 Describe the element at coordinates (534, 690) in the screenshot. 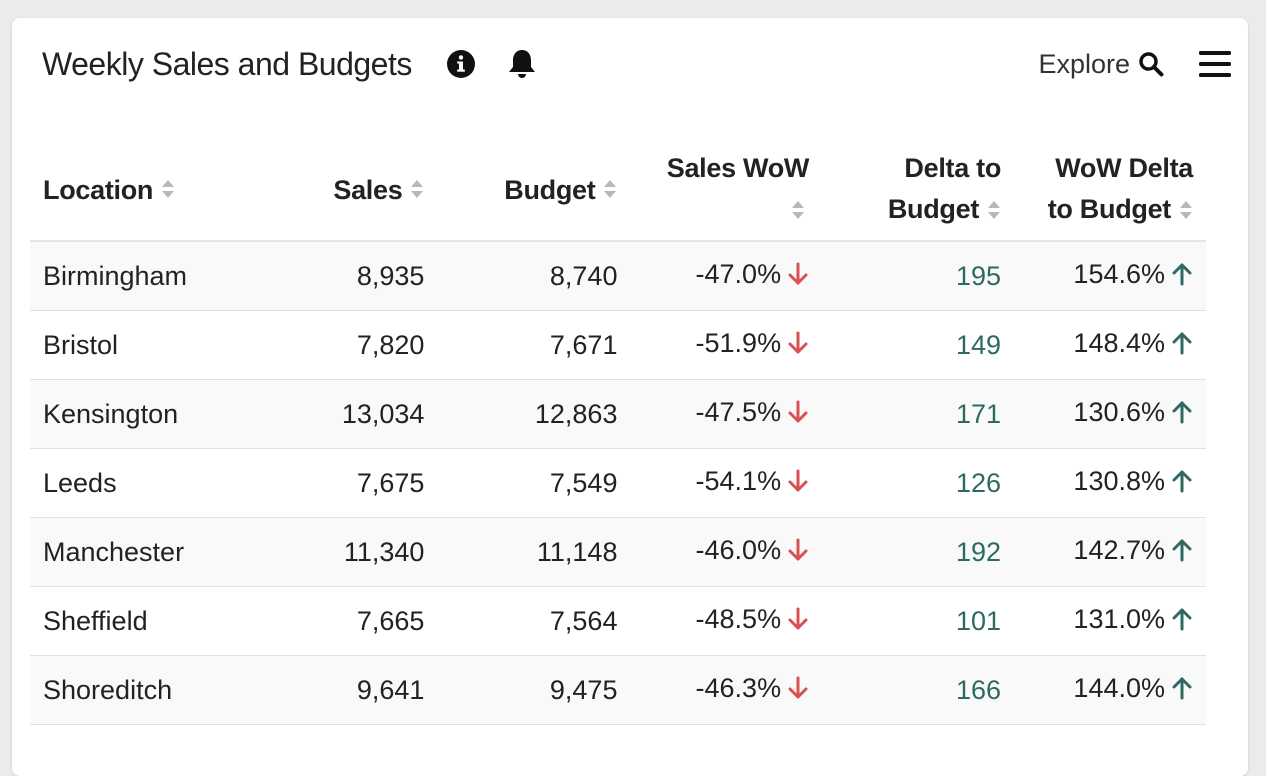

I see `cell-budget: 9,475` at that location.